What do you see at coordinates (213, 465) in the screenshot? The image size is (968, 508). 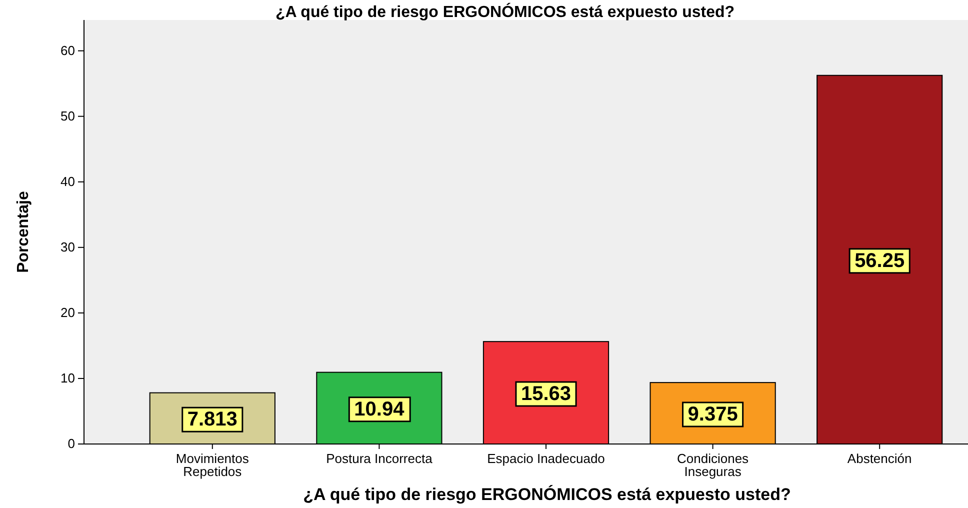 I see `x-tick-label: Movimientos Repetidos` at bounding box center [213, 465].